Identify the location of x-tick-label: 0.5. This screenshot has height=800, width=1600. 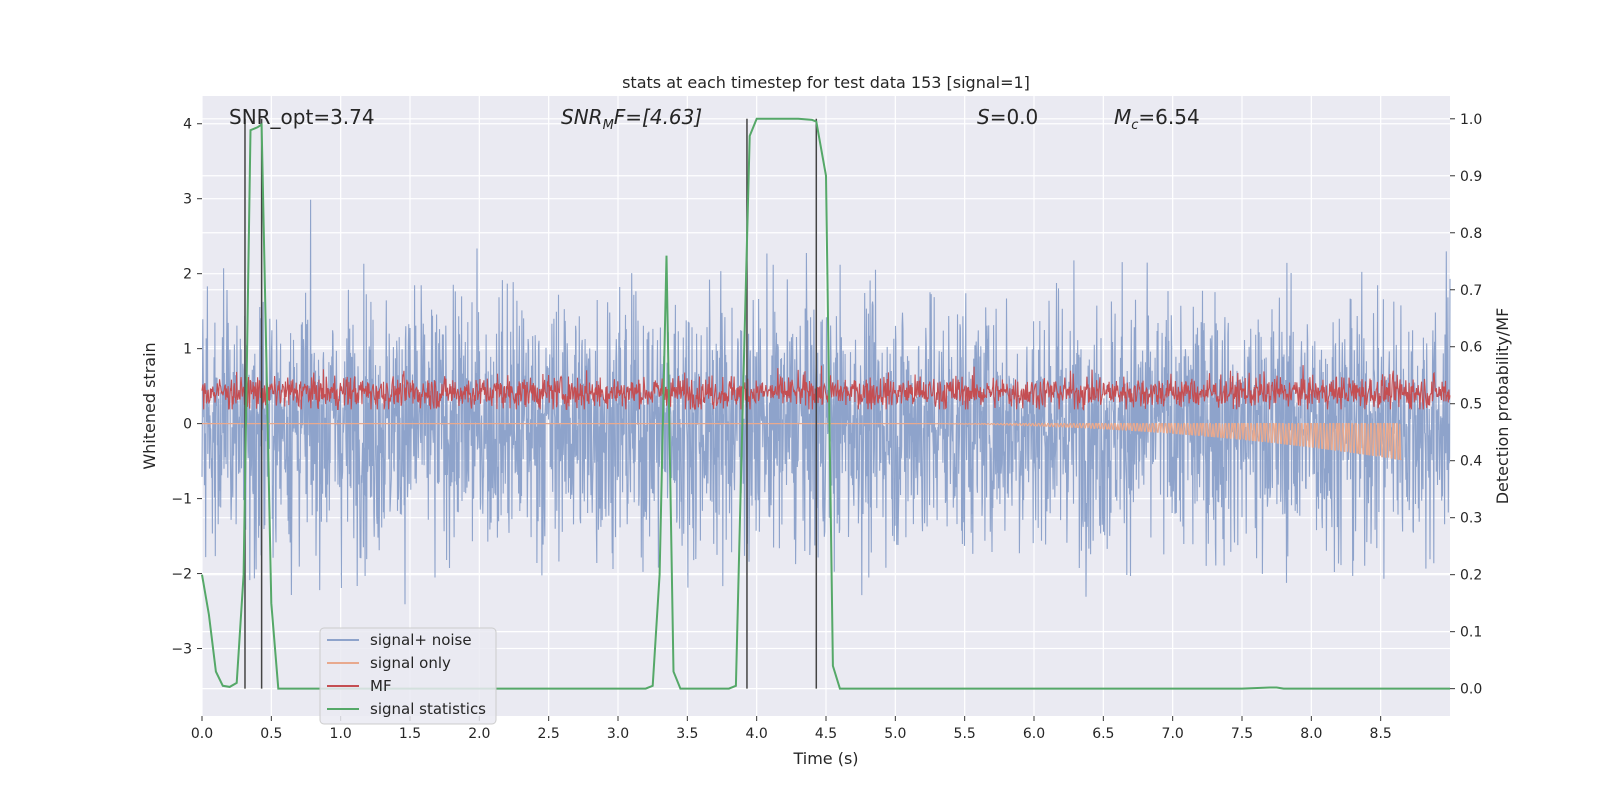
(271, 734).